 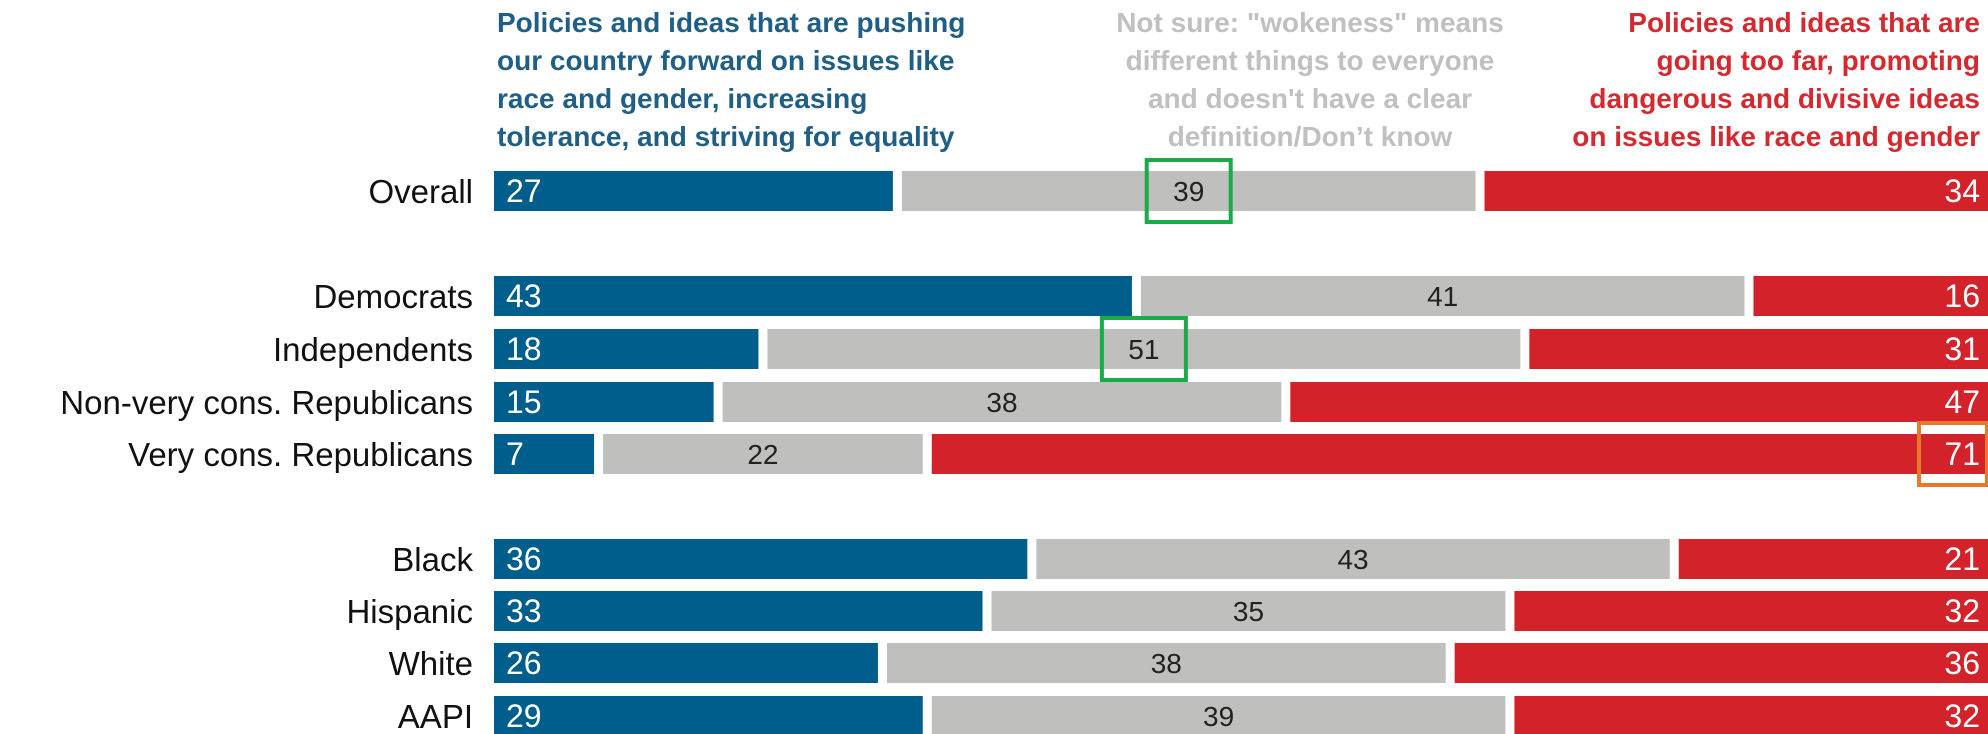 I want to click on value-label-too_far: 71, so click(x=1962, y=454).